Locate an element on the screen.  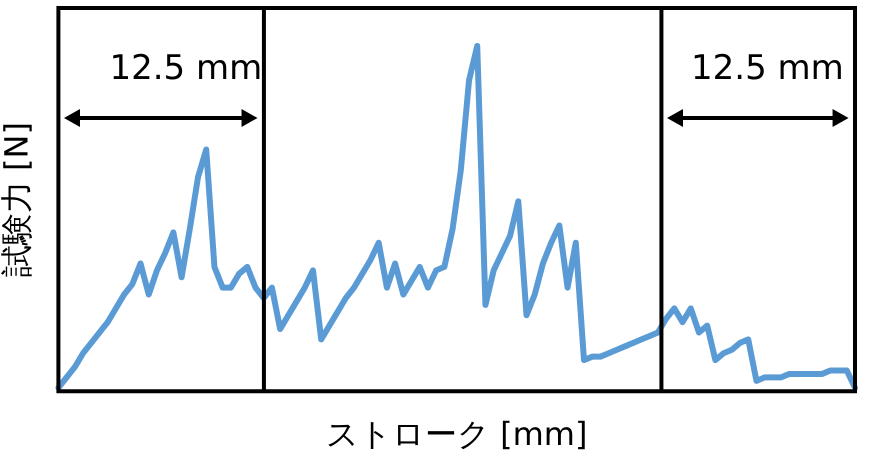
x-axis-title: ストローク [mm] is located at coordinates (457, 434).